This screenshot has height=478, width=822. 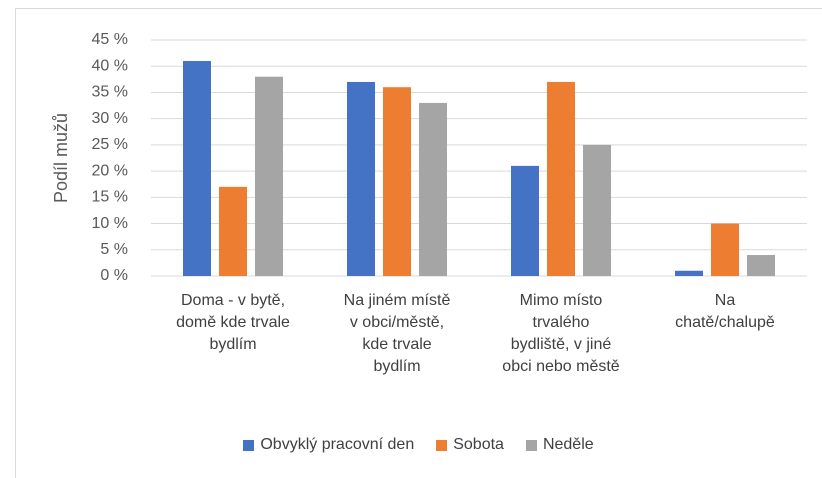 What do you see at coordinates (110, 92) in the screenshot?
I see `y-tick-label: 35 %` at bounding box center [110, 92].